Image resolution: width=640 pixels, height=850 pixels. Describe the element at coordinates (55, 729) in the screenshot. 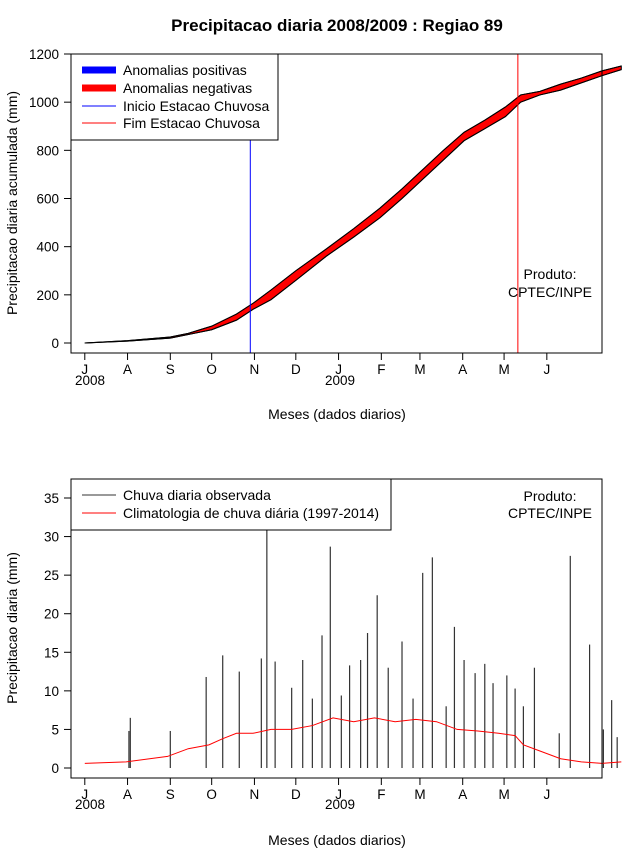

I see `y-tick-label: 5` at that location.